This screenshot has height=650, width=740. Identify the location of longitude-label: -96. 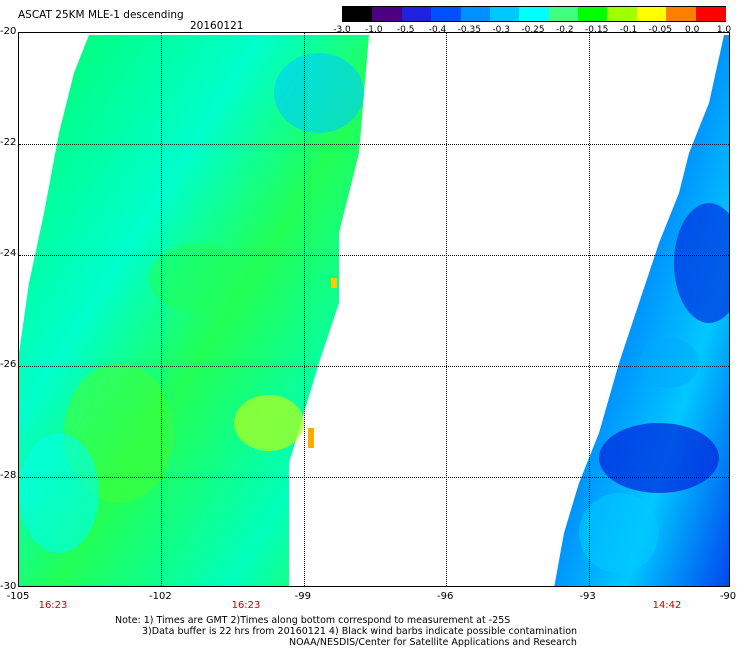
(445, 596).